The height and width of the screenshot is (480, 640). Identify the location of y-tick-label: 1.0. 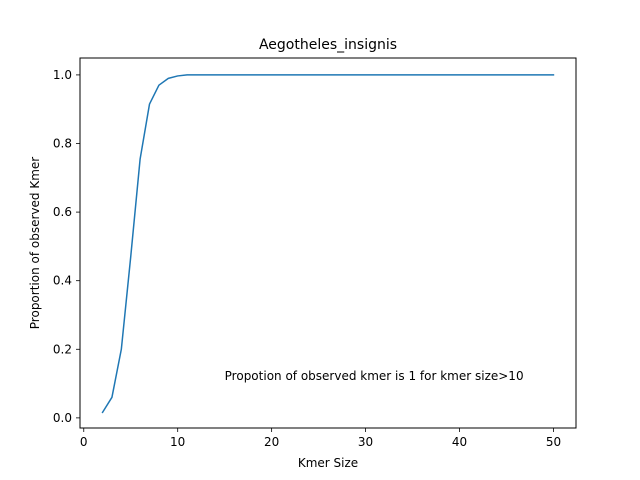
(62, 75).